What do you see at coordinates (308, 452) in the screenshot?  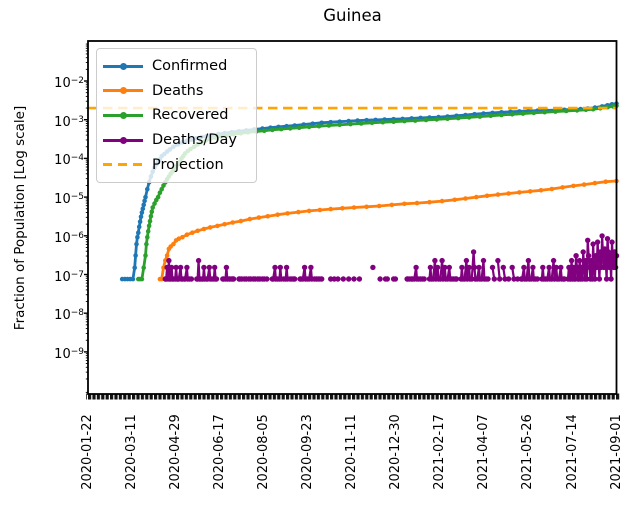 I see `x-tick-label: 2020-09-23` at bounding box center [308, 452].